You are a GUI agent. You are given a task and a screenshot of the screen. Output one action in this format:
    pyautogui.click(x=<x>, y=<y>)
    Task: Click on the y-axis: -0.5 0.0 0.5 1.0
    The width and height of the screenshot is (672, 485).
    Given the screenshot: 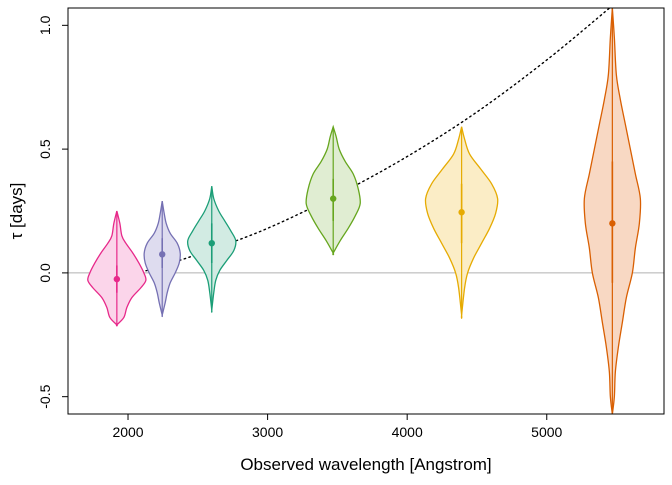 What is the action you would take?
    pyautogui.click(x=52, y=212)
    